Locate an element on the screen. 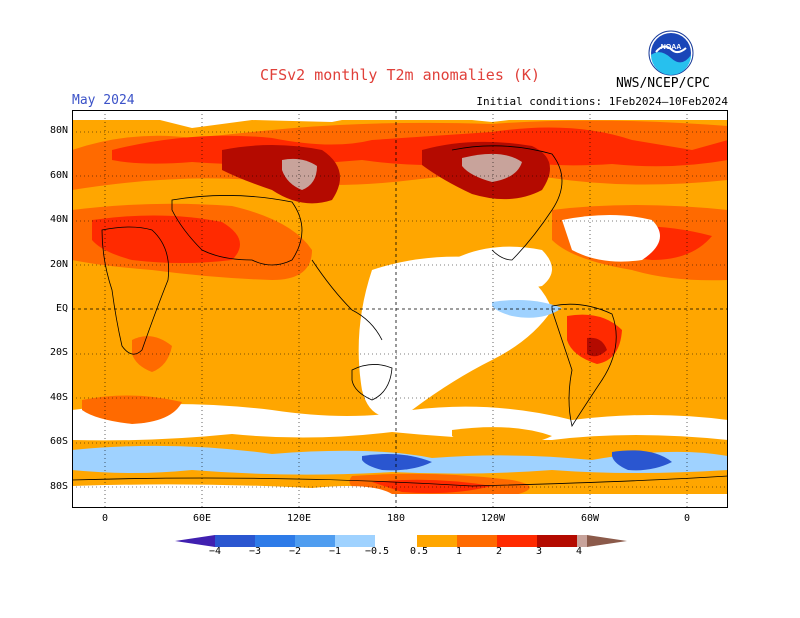 The height and width of the screenshot is (618, 800). lon-label: 120E is located at coordinates (299, 518).